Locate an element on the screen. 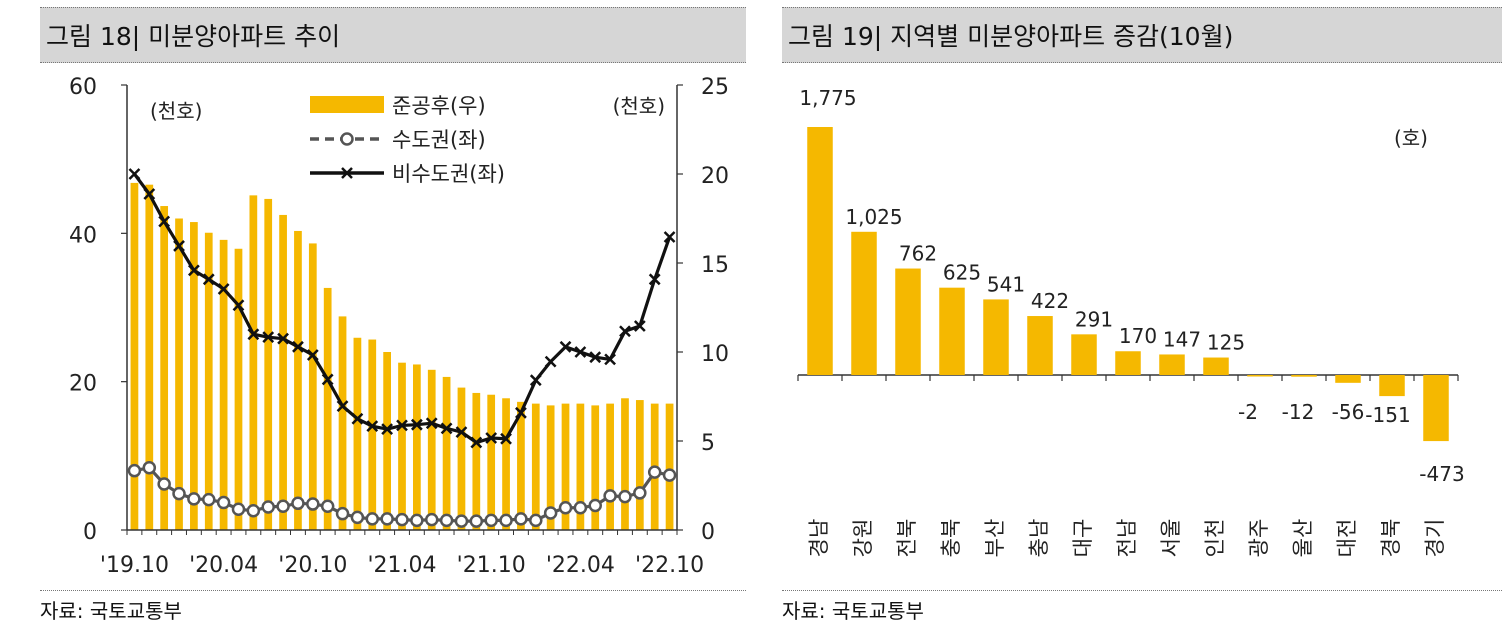 The width and height of the screenshot is (1506, 630). x-axis-tick-label: '22.04 is located at coordinates (580, 565).